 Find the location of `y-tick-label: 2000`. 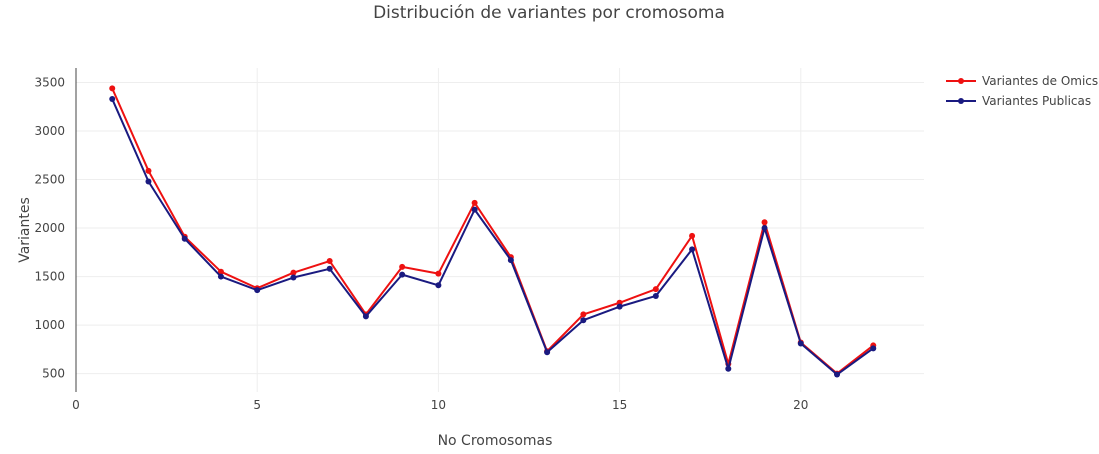

y-tick-label: 2000 is located at coordinates (49, 228).